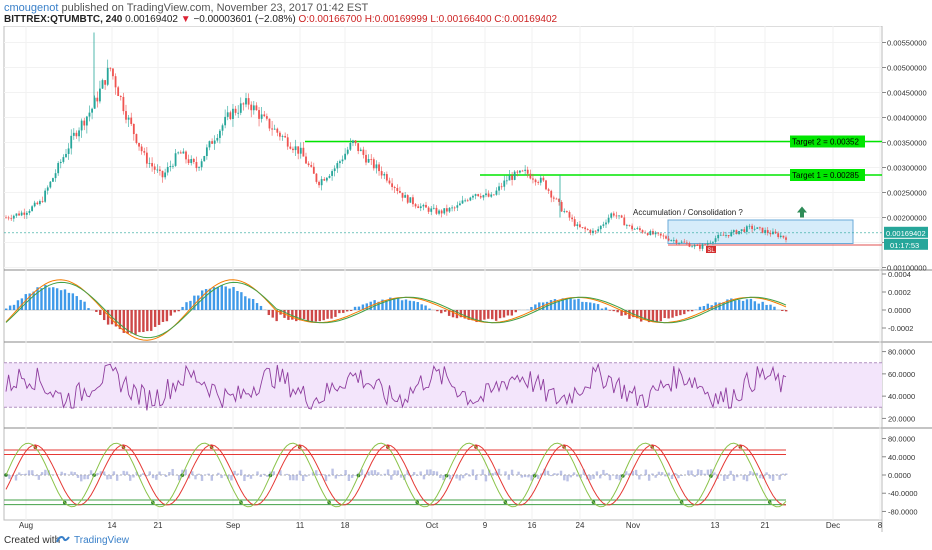 This screenshot has width=932, height=550. Describe the element at coordinates (185, 19) in the screenshot. I see `down-arrow-icon: ▼` at that location.